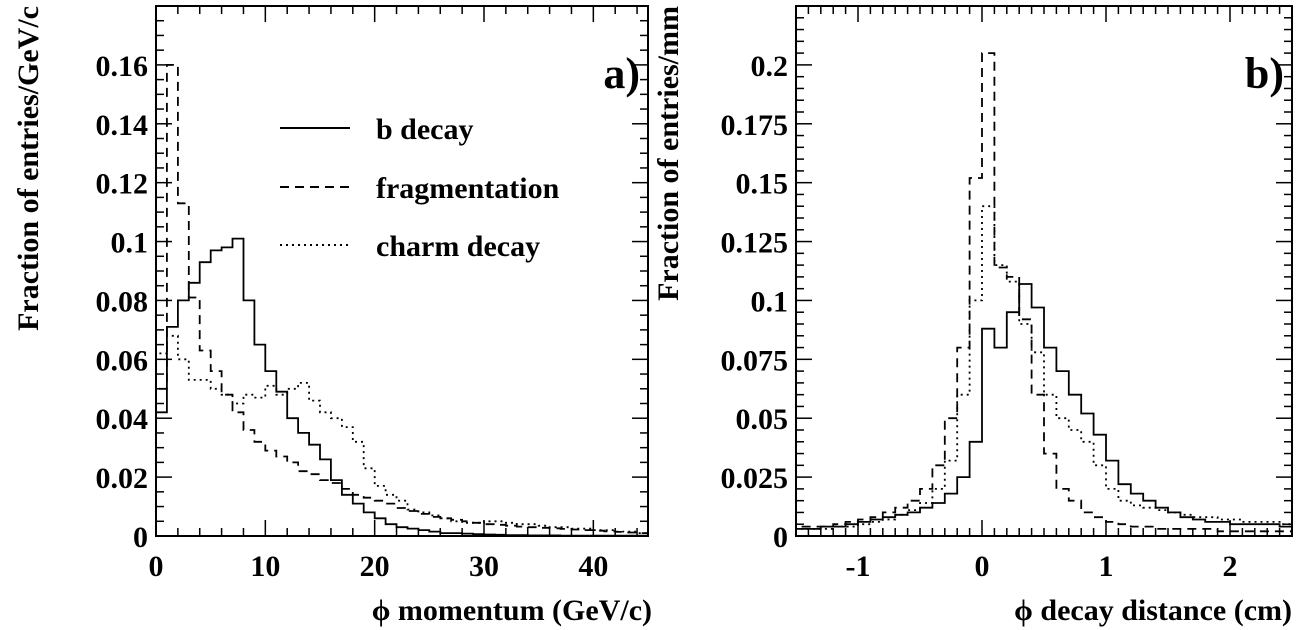 The width and height of the screenshot is (1300, 630). Describe the element at coordinates (484, 566) in the screenshot. I see `panel-a-x-tick-label: 30` at that location.